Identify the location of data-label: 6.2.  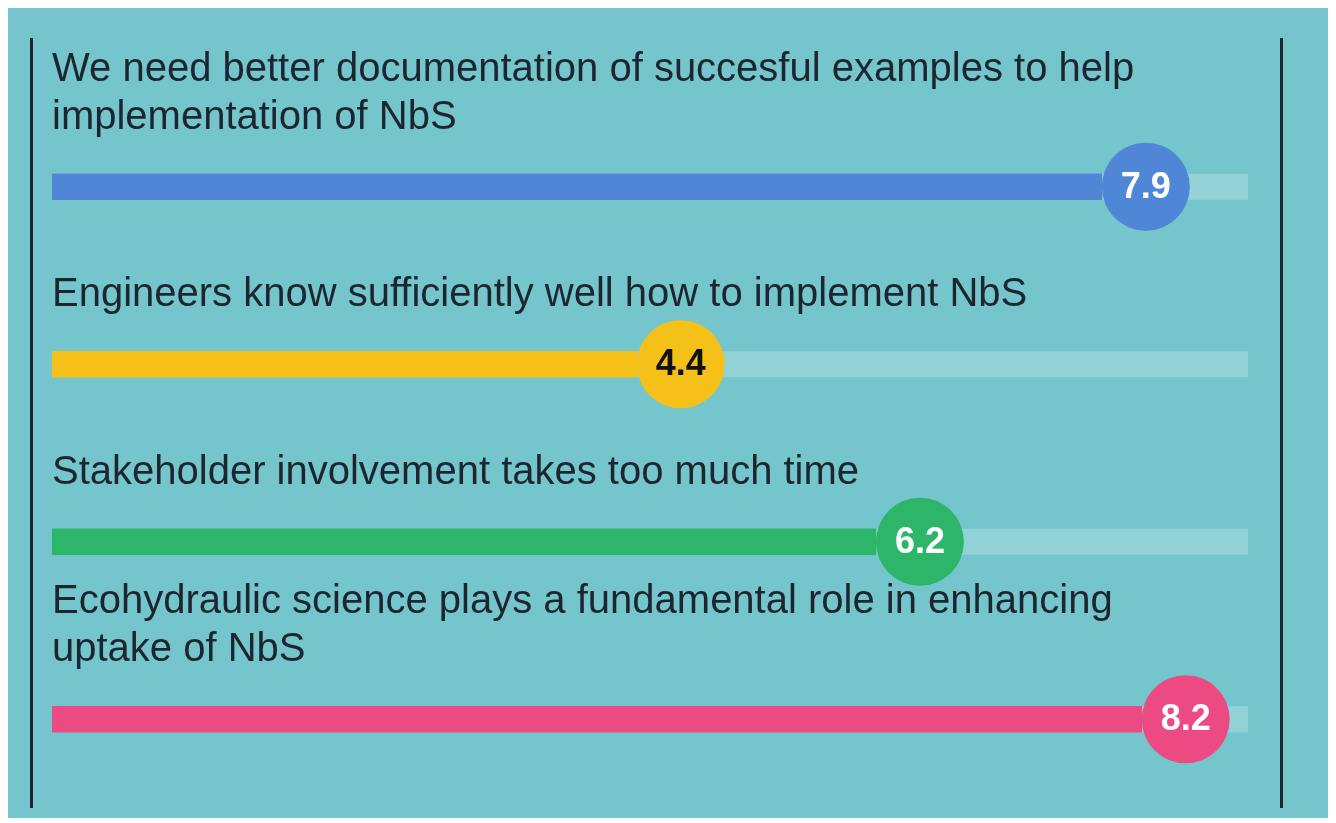
(919, 540).